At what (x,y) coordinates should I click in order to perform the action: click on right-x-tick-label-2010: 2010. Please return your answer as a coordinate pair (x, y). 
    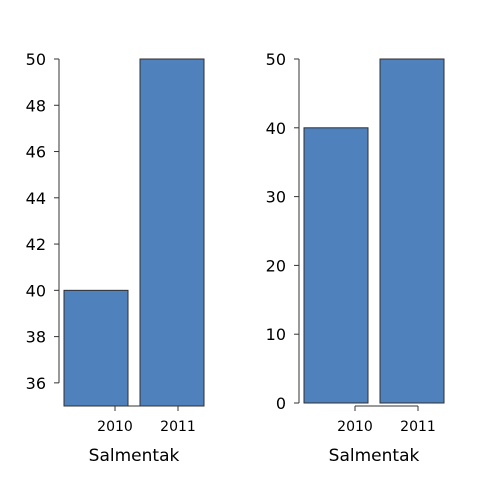
    Looking at the image, I should click on (355, 427).